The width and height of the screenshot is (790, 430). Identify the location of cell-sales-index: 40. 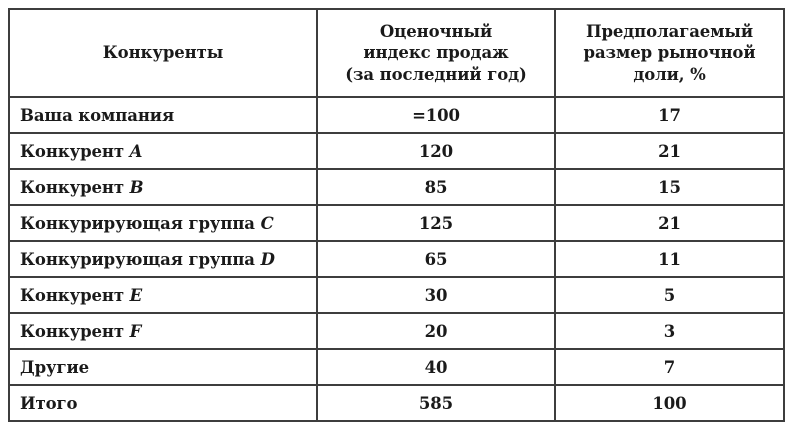
(436, 367).